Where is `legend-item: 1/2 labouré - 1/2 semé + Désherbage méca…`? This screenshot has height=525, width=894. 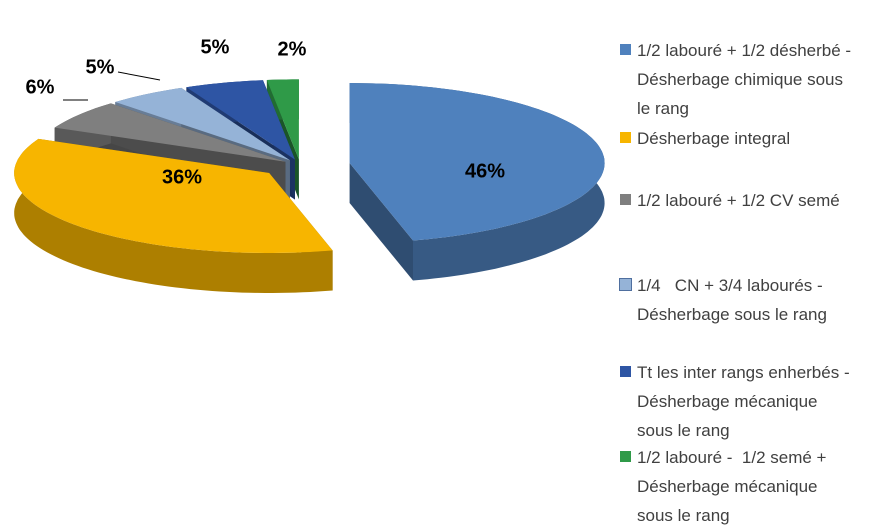 legend-item: 1/2 labouré - 1/2 semé + Désherbage méca… is located at coordinates (745, 484).